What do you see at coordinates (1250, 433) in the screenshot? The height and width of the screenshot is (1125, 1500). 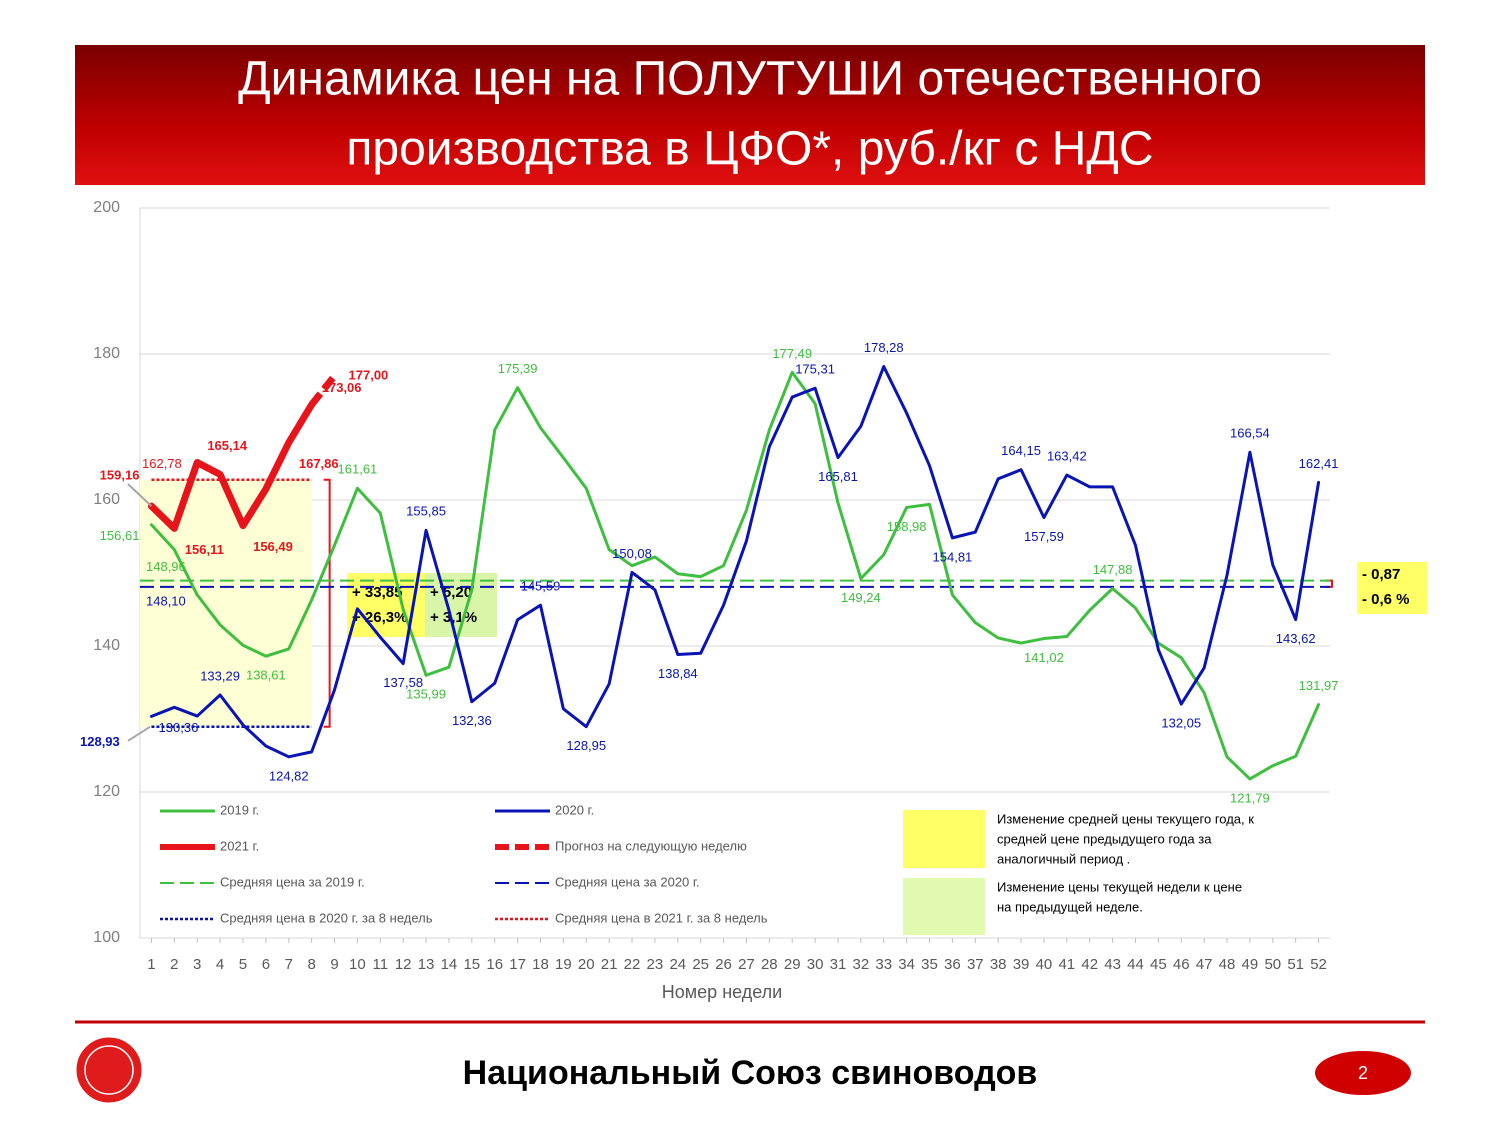 I see `data-label: 166,54` at bounding box center [1250, 433].